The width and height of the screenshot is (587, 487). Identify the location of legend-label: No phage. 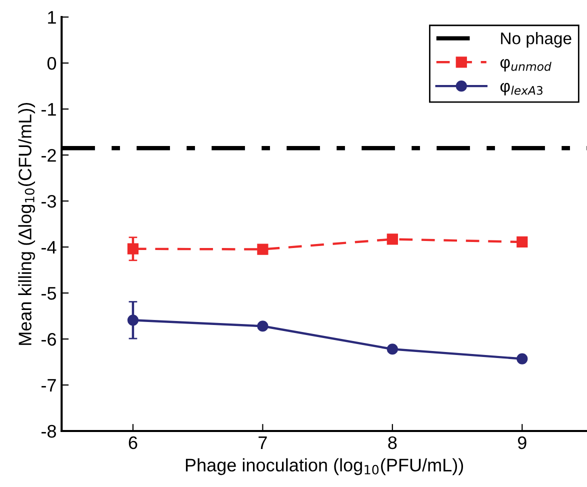
(536, 40).